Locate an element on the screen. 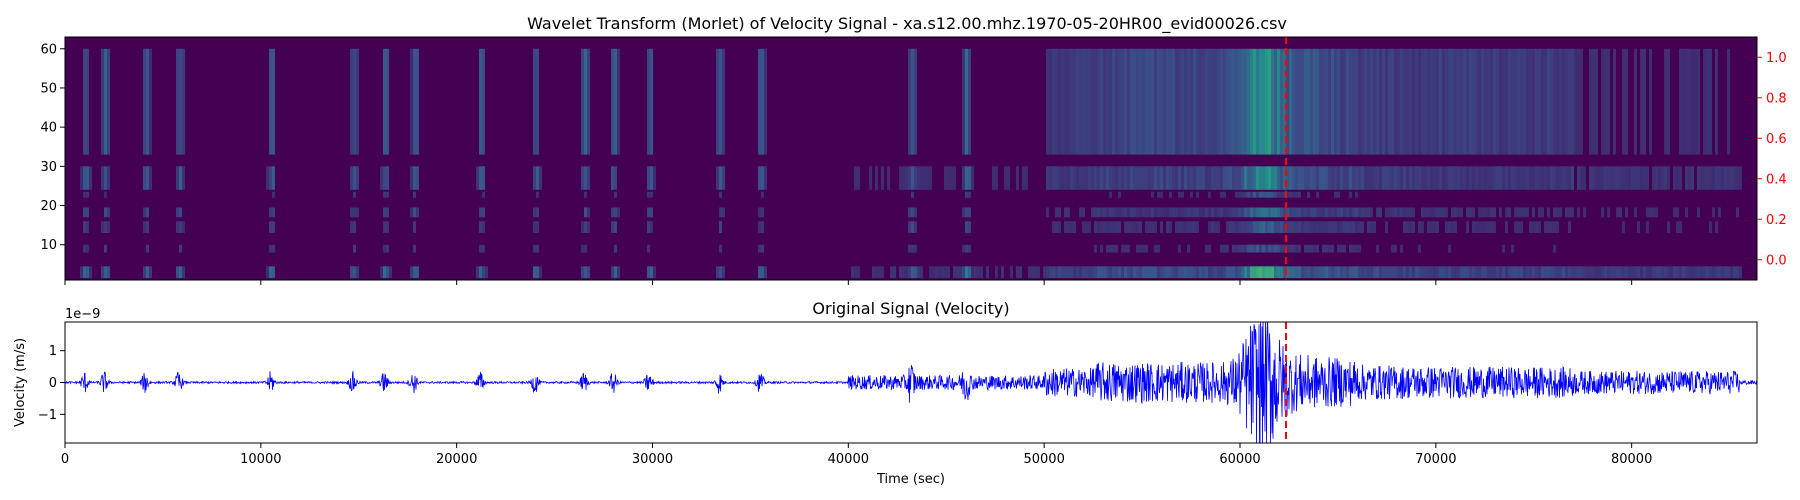 This screenshot has height=500, width=1800. wavelet-ytick-label: 10 is located at coordinates (48, 245).